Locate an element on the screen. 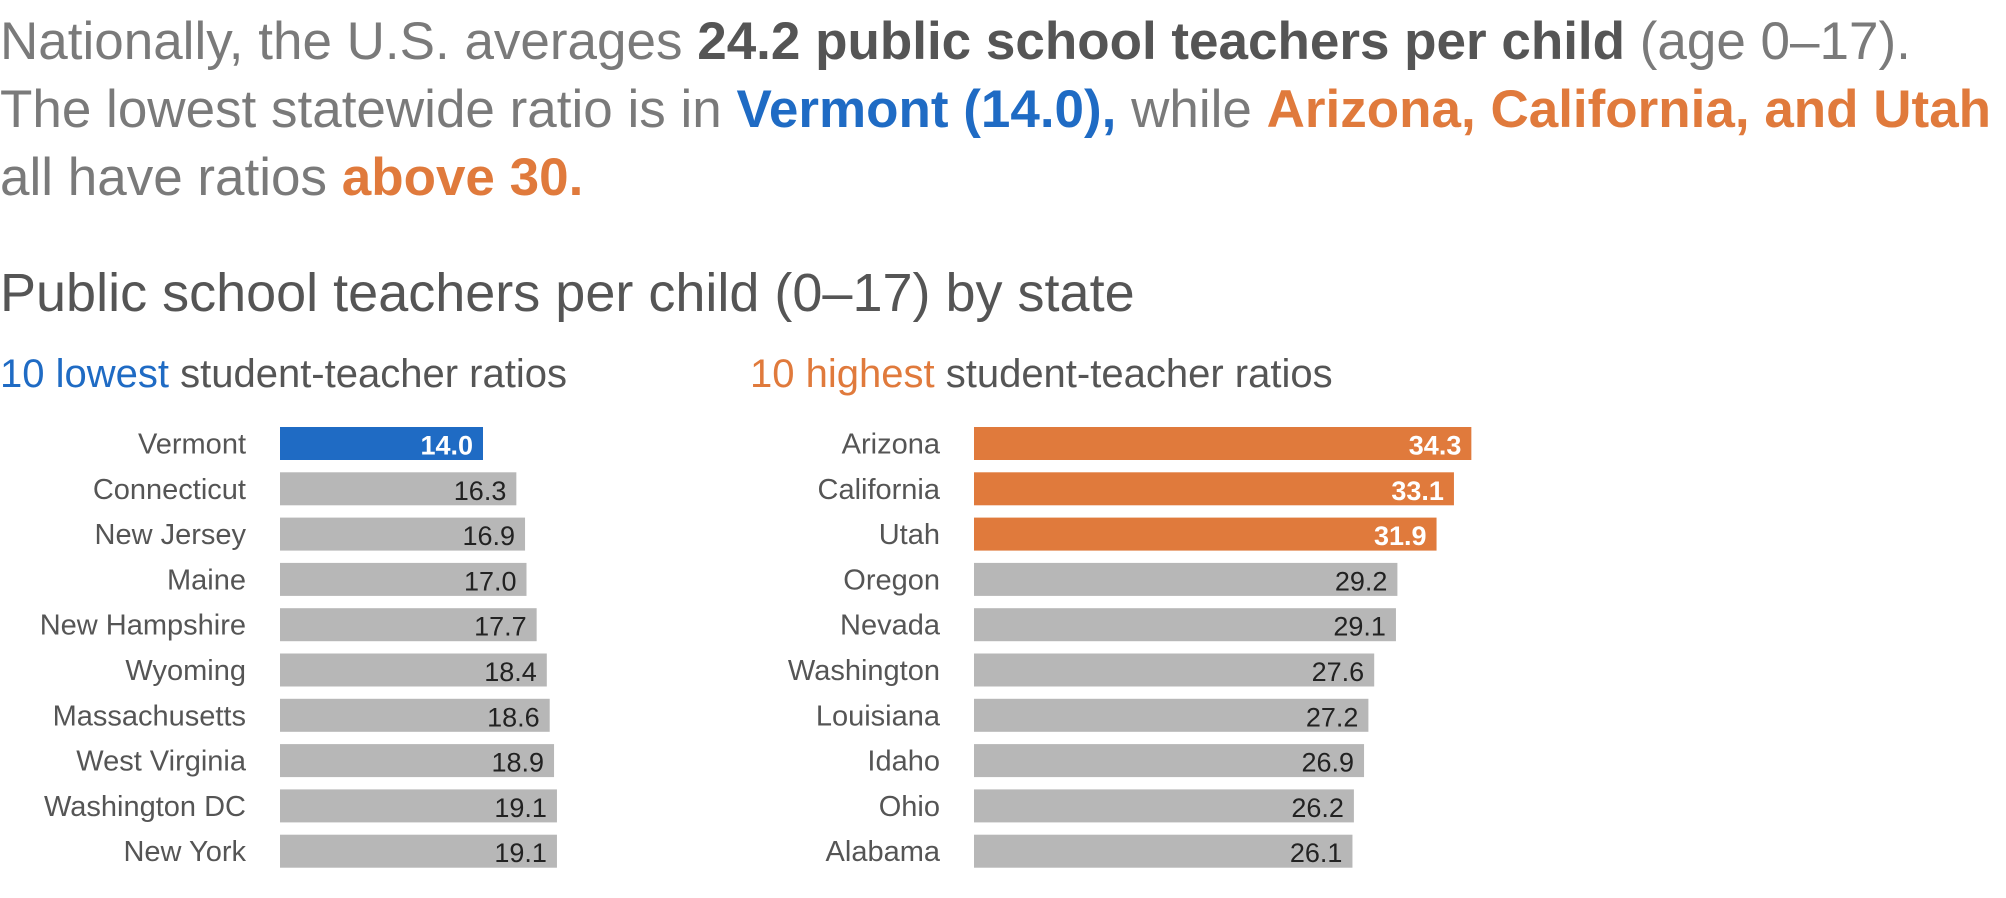 The image size is (2006, 898). headline-text-3: while is located at coordinates (1191, 109).